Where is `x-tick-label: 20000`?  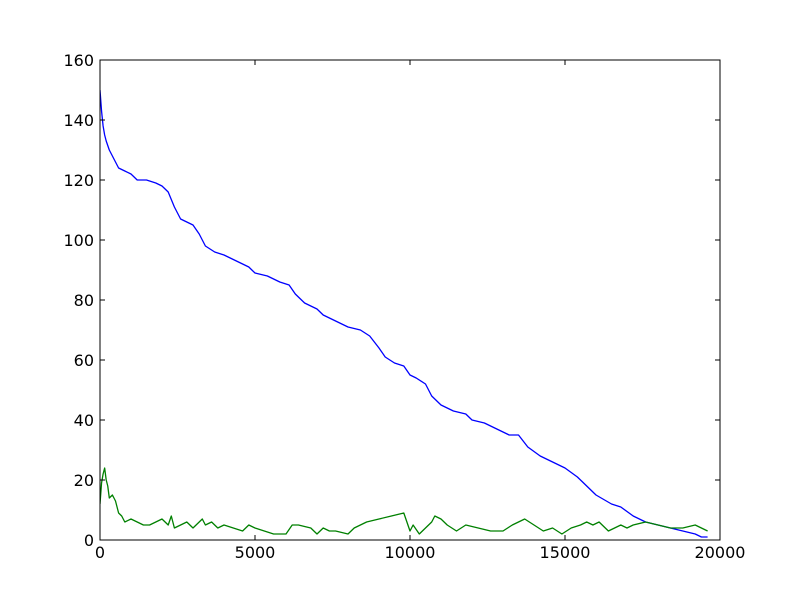 x-tick-label: 20000 is located at coordinates (720, 552).